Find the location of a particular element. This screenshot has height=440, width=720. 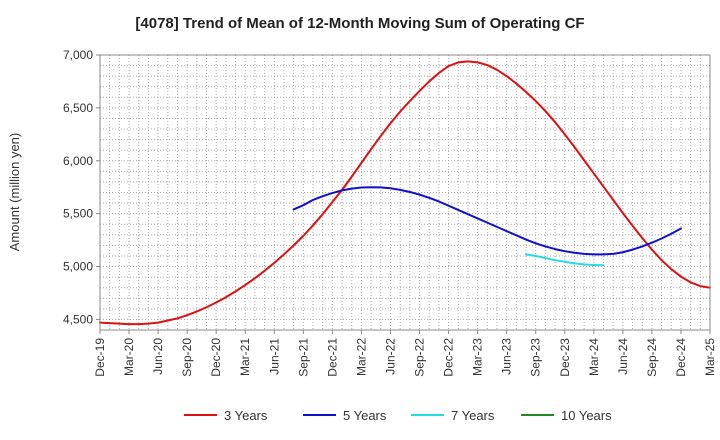

x-tick-label: Jun-21 is located at coordinates (274, 356).